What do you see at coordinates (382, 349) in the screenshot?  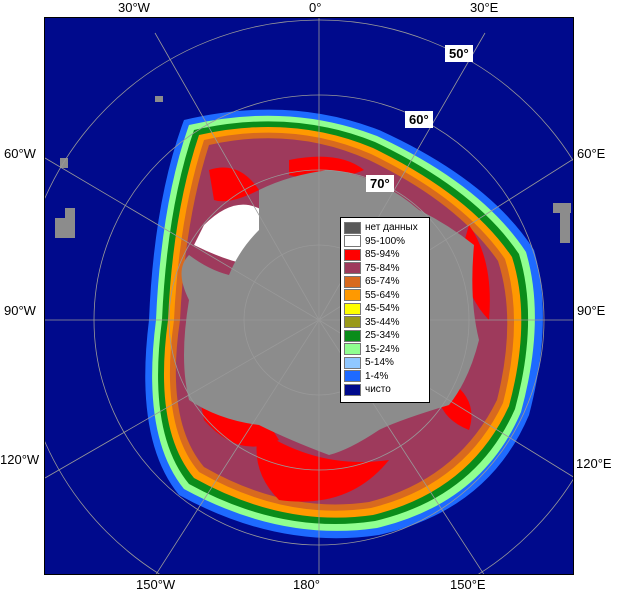 I see `legend-label: 15-24%` at bounding box center [382, 349].